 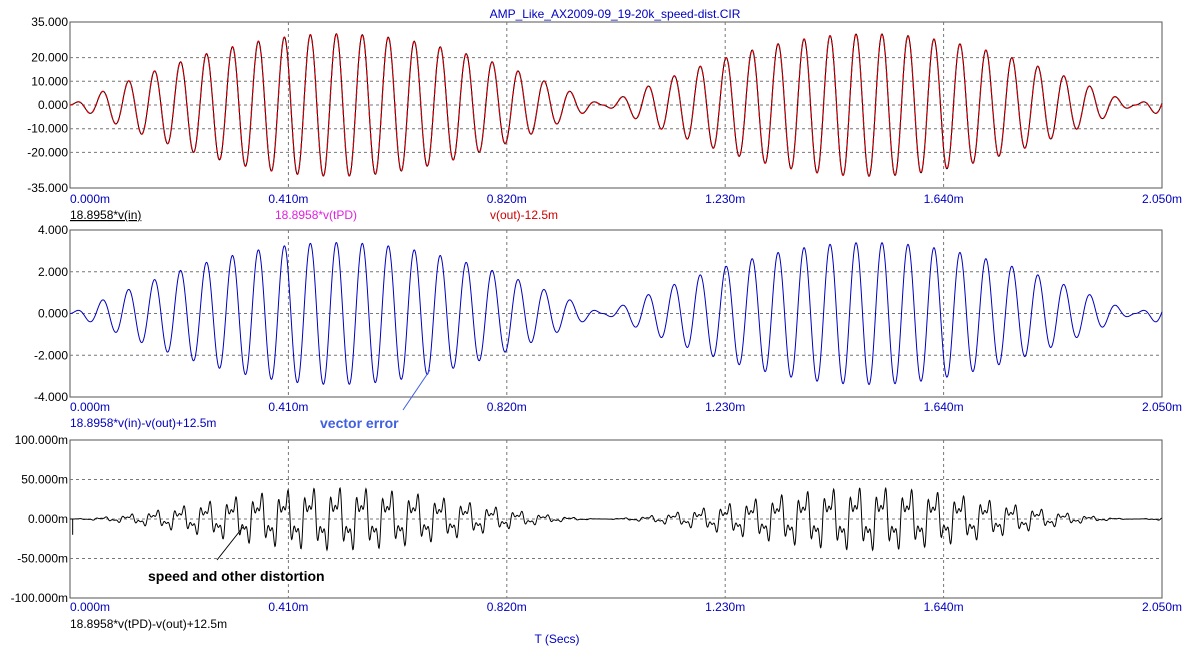 What do you see at coordinates (39, 598) in the screenshot?
I see `y-tick-label: -100.000m` at bounding box center [39, 598].